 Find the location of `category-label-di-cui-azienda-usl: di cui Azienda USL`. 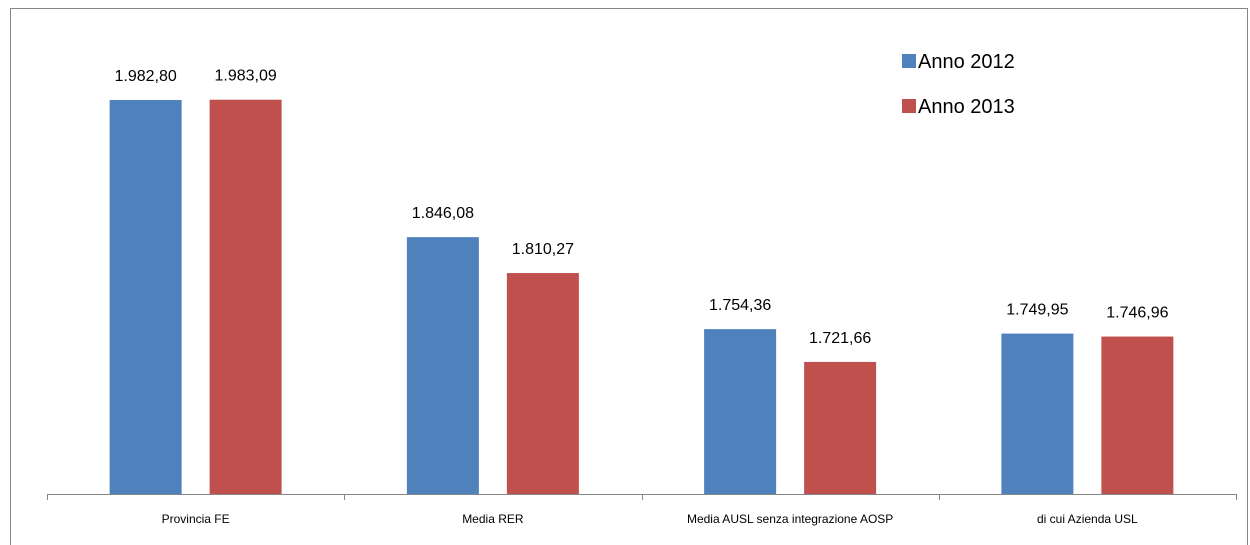

category-label-di-cui-azienda-usl: di cui Azienda USL is located at coordinates (1087, 519).